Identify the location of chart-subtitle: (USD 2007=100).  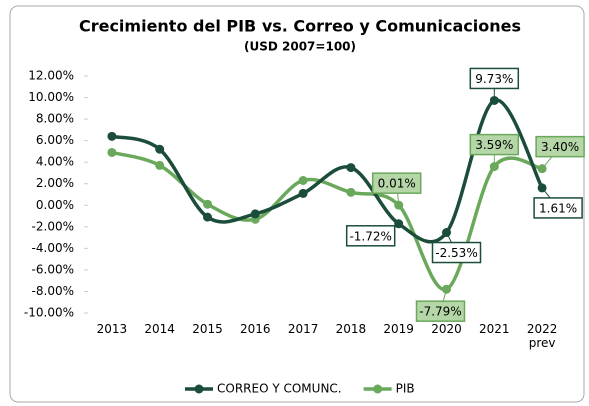
(300, 47).